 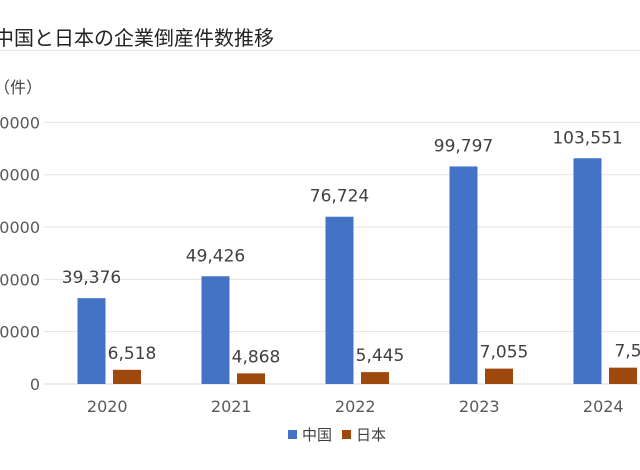 I want to click on y-axis-unit-label: （件）, so click(x=21, y=87).